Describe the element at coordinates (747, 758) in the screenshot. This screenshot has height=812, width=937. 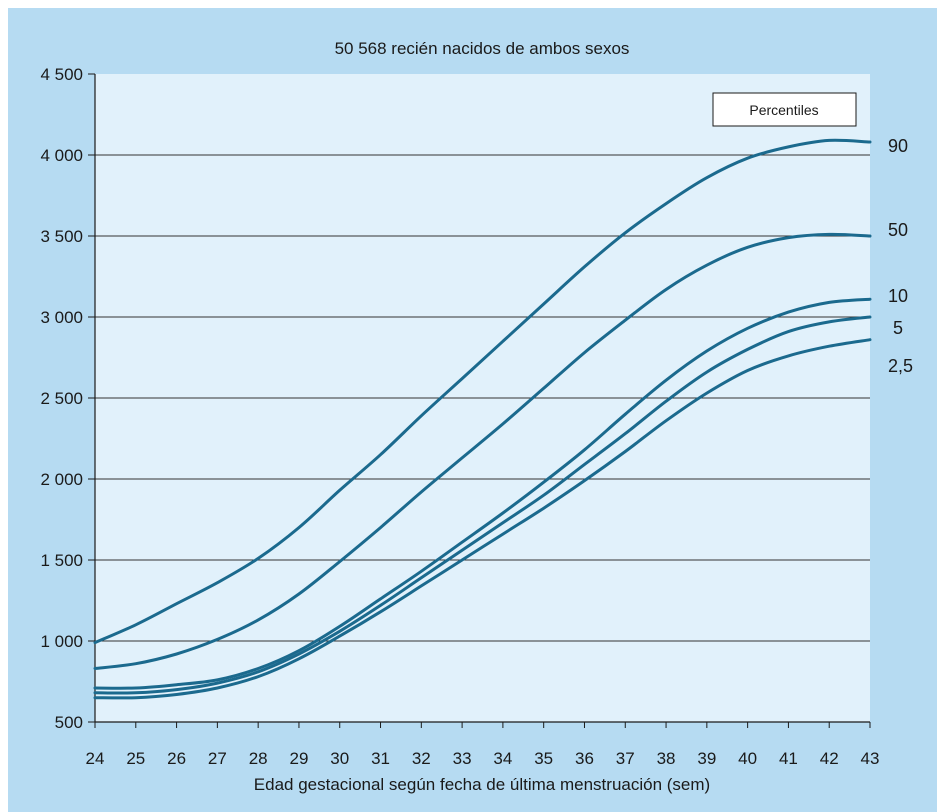
I see `x-tick-label-40: 40` at that location.